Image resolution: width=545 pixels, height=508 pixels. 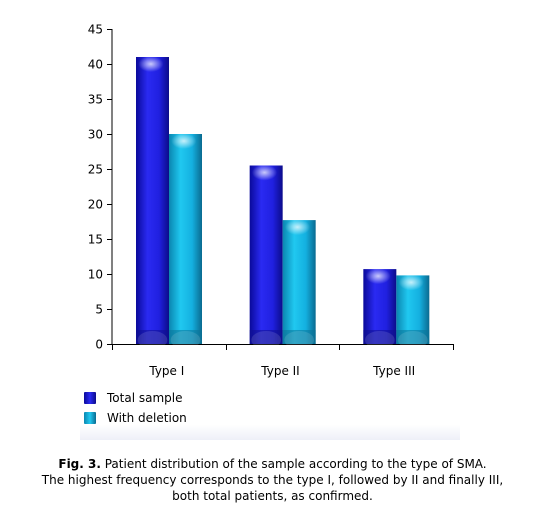 What do you see at coordinates (100, 187) in the screenshot?
I see `y-axis: 0 5 10 15 20 25 30 35 40 45` at bounding box center [100, 187].